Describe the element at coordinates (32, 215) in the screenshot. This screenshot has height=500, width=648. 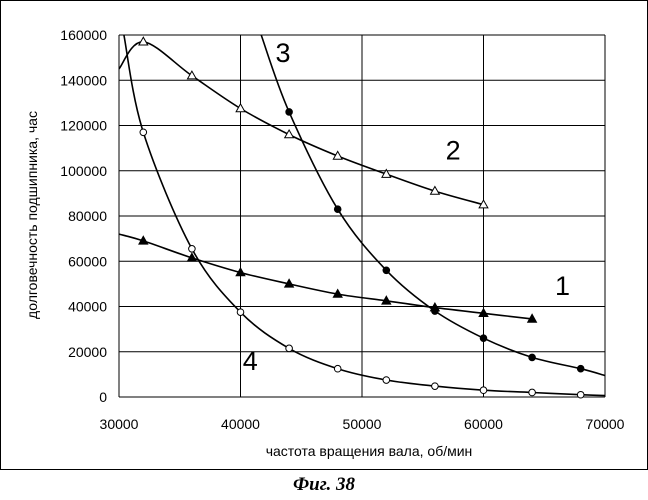
I see `y-axis-title: долговечность подшипника, час` at that location.